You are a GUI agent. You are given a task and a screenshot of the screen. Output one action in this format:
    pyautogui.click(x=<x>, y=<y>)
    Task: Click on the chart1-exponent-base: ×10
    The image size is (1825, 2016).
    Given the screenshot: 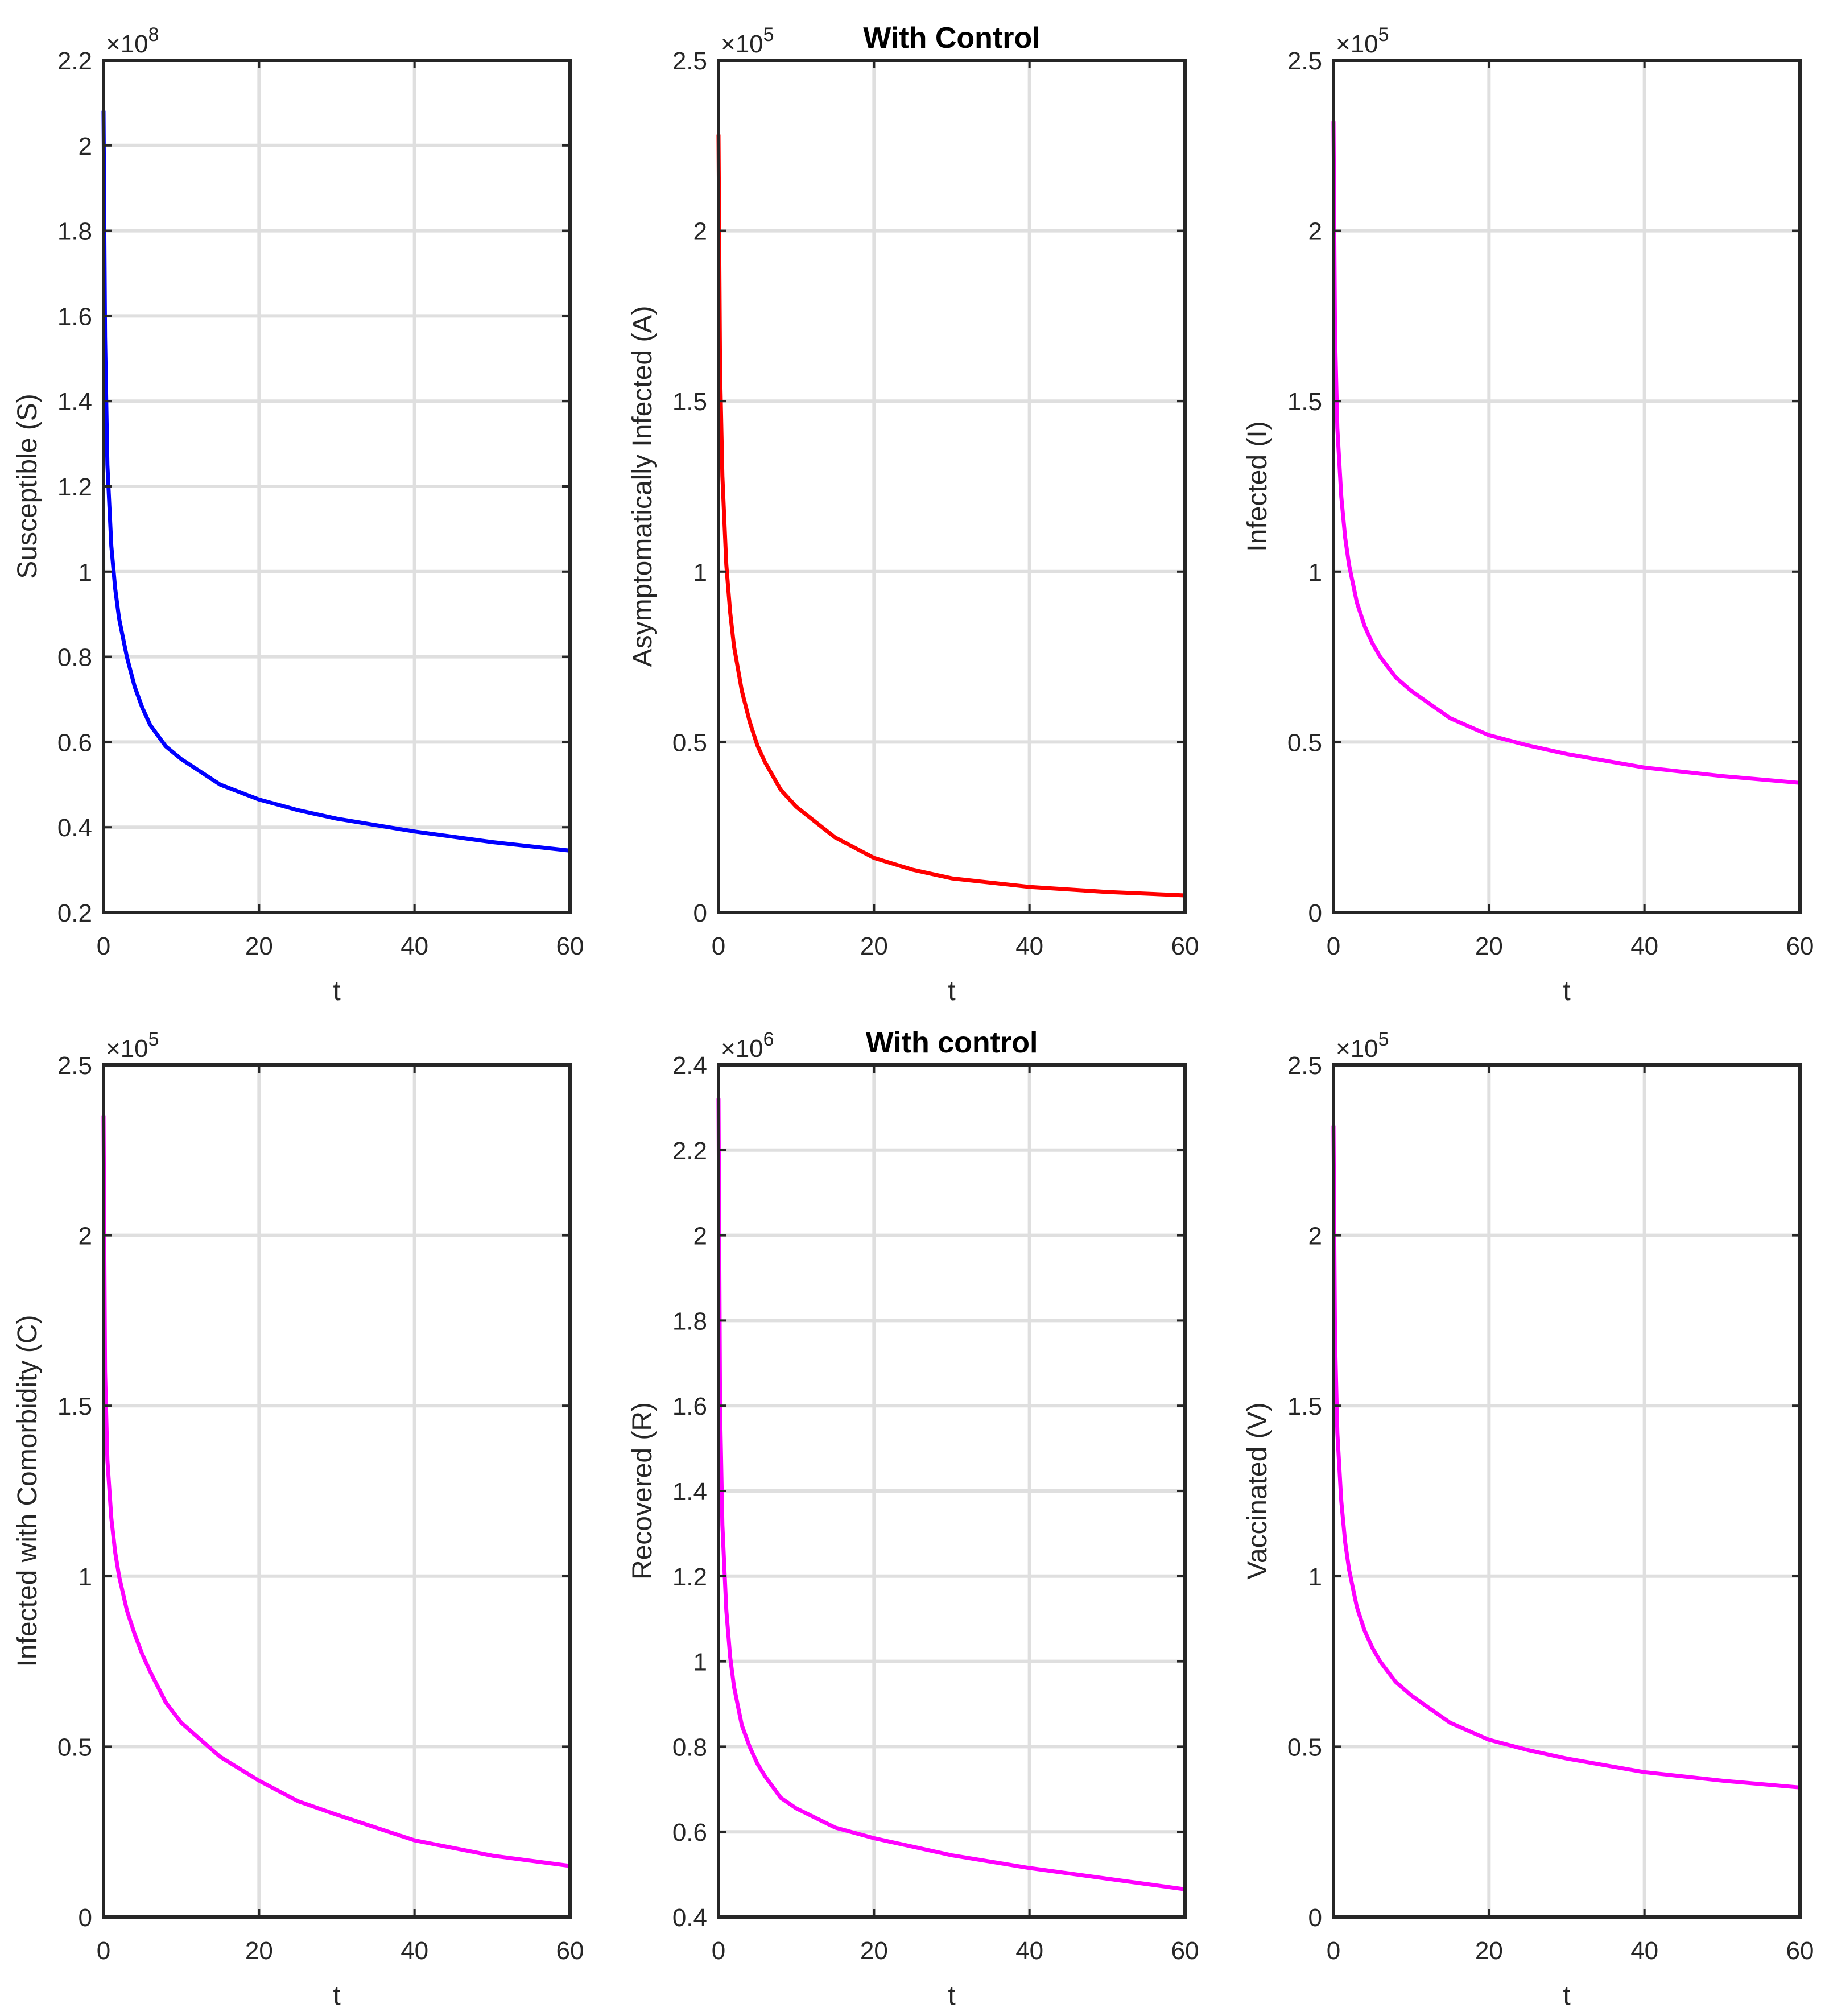 What is the action you would take?
    pyautogui.click(x=127, y=44)
    